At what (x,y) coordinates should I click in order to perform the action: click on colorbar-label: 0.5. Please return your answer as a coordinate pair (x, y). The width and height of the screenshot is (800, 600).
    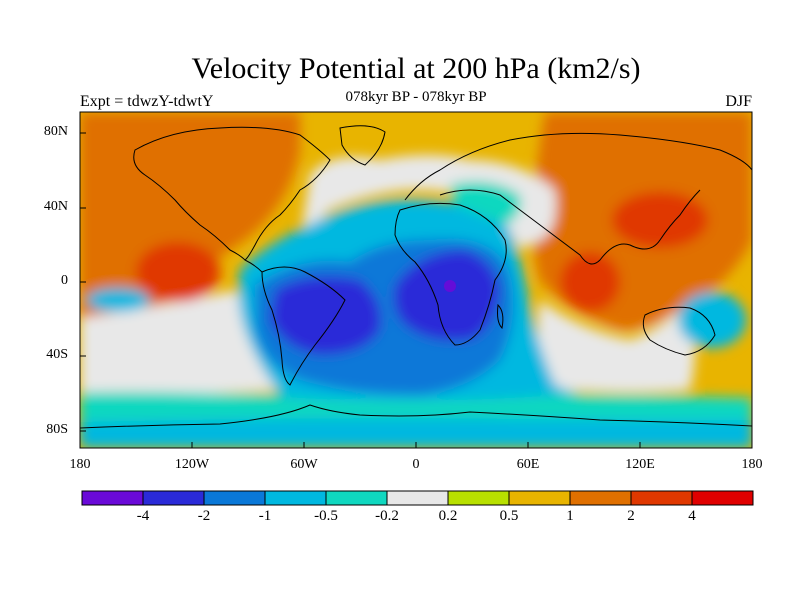
    Looking at the image, I should click on (509, 516).